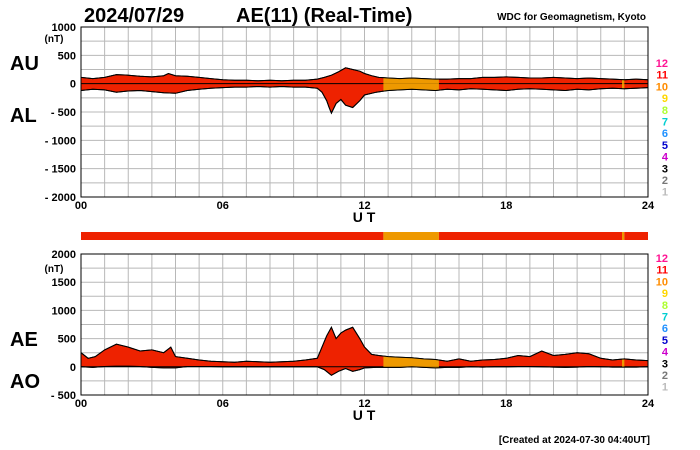 The width and height of the screenshot is (700, 450). What do you see at coordinates (571, 17) in the screenshot?
I see `source-label: WDC for Geomagnetism, Kyoto` at bounding box center [571, 17].